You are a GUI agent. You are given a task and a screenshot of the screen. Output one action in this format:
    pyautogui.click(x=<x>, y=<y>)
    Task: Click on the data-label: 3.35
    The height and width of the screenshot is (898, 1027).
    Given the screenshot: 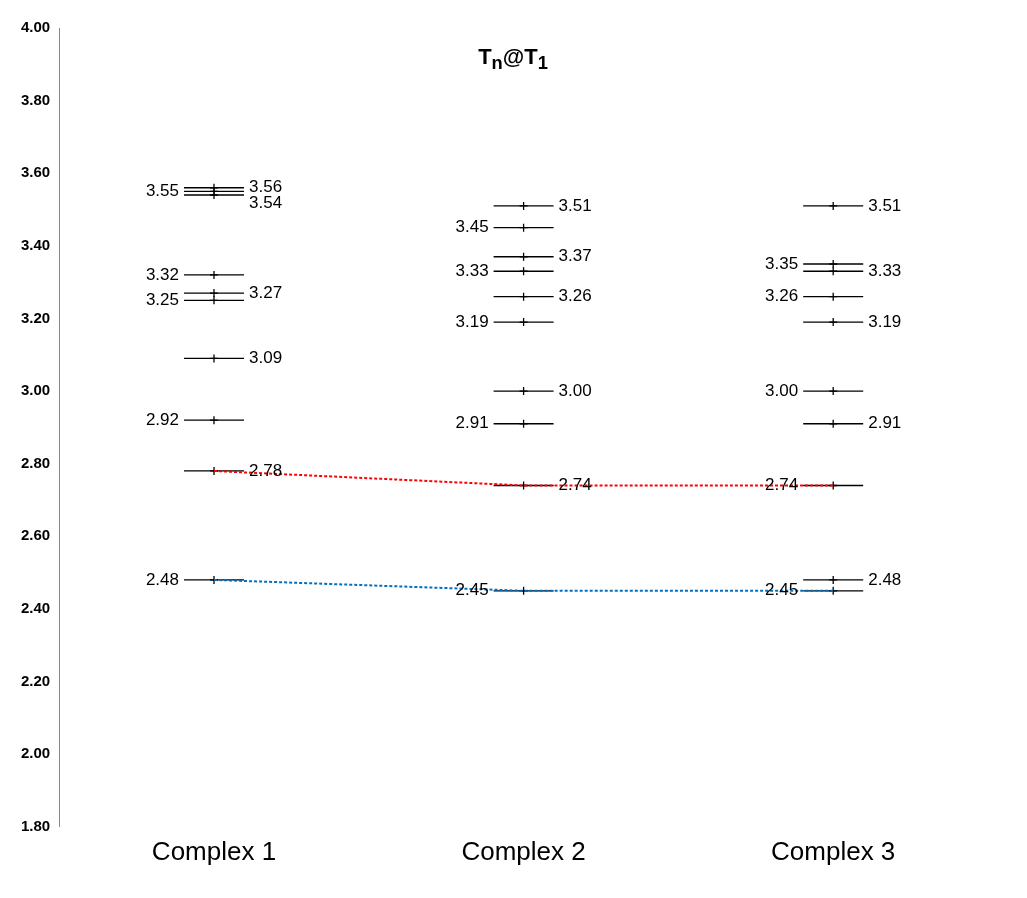 What is the action you would take?
    pyautogui.click(x=782, y=263)
    